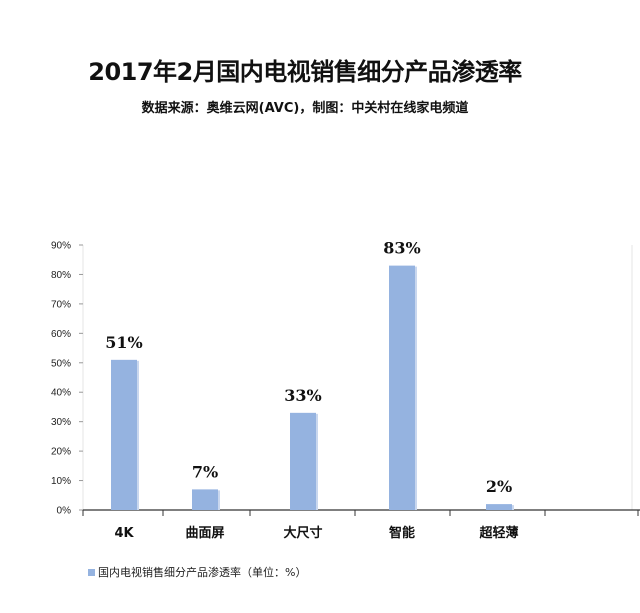  Describe the element at coordinates (123, 342) in the screenshot. I see `data-label: 51%` at that location.